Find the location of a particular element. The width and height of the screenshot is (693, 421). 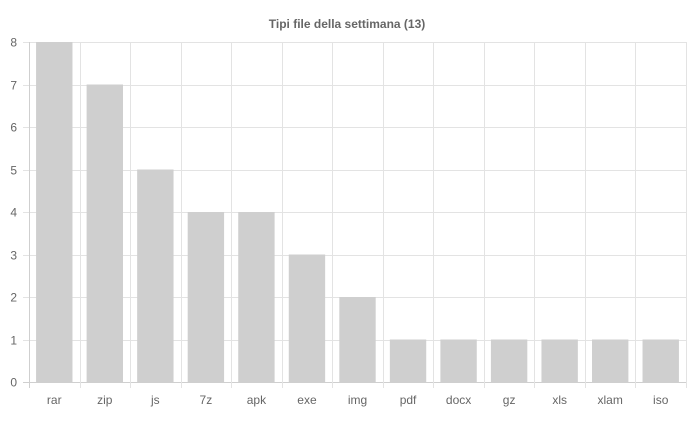

x-tick-label: rar is located at coordinates (54, 400).